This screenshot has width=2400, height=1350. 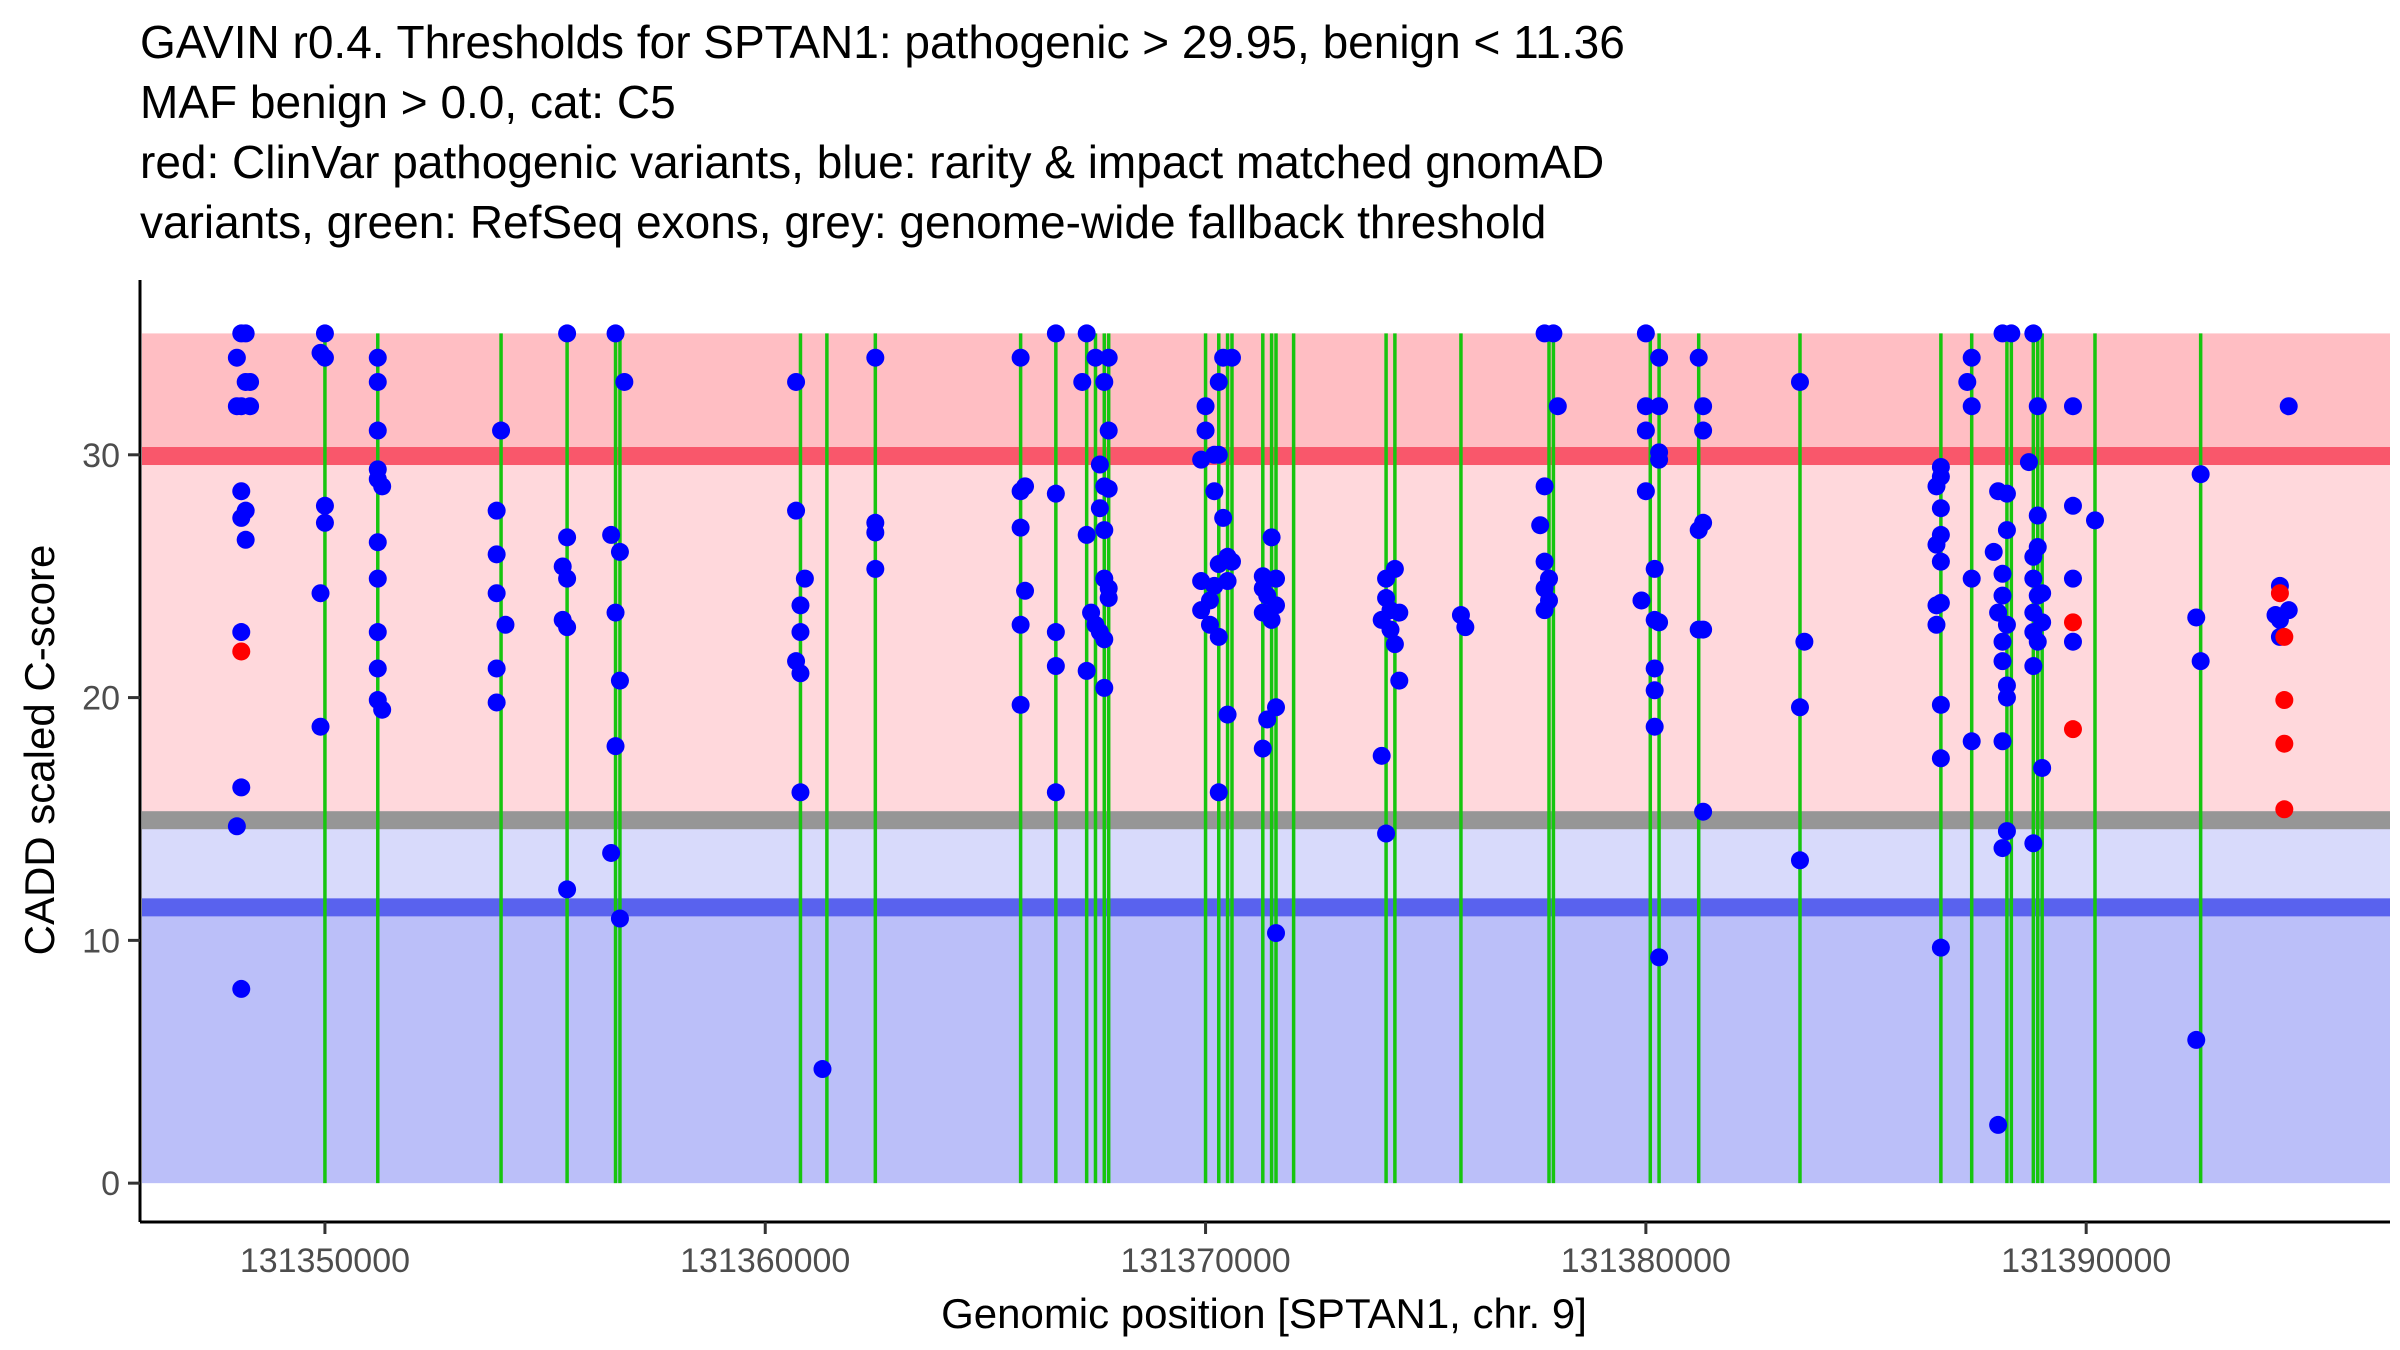 I want to click on x-tick-label: 131380000, so click(x=1646, y=1261).